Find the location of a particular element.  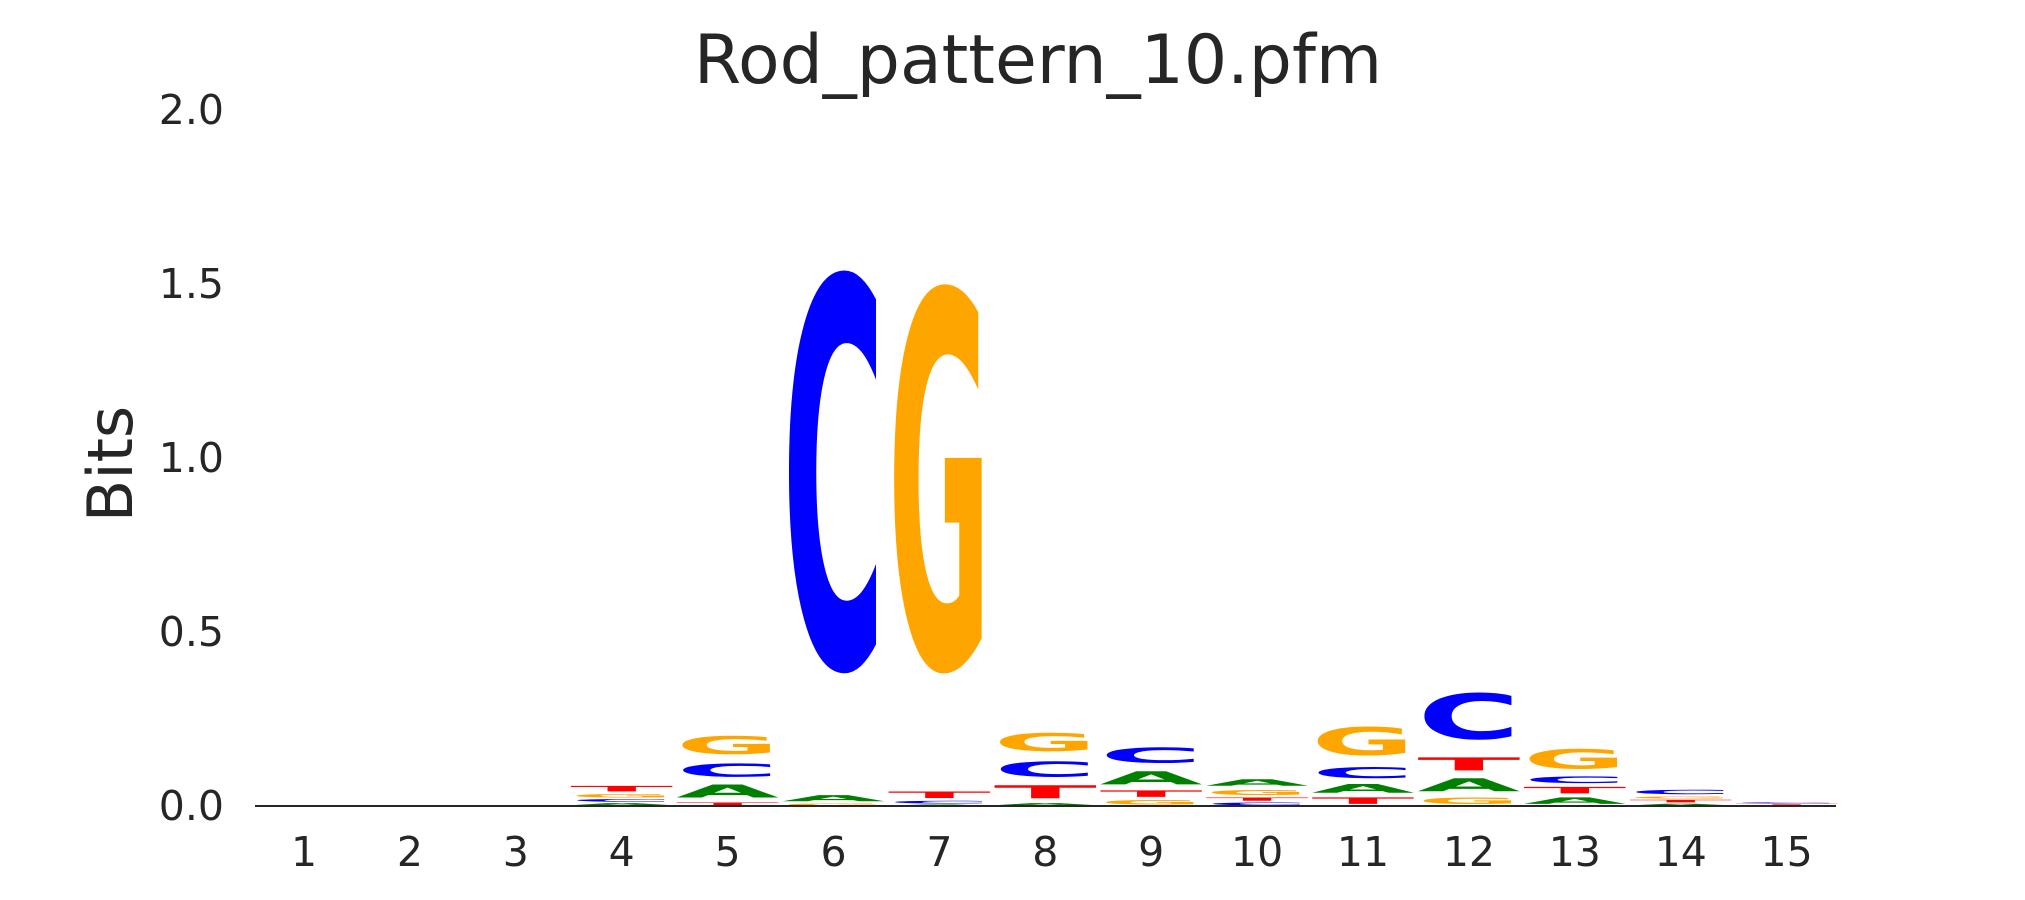

y-axis-ticks: 0.0 0.5 1.0 1.5 2.0 is located at coordinates (191, 458).